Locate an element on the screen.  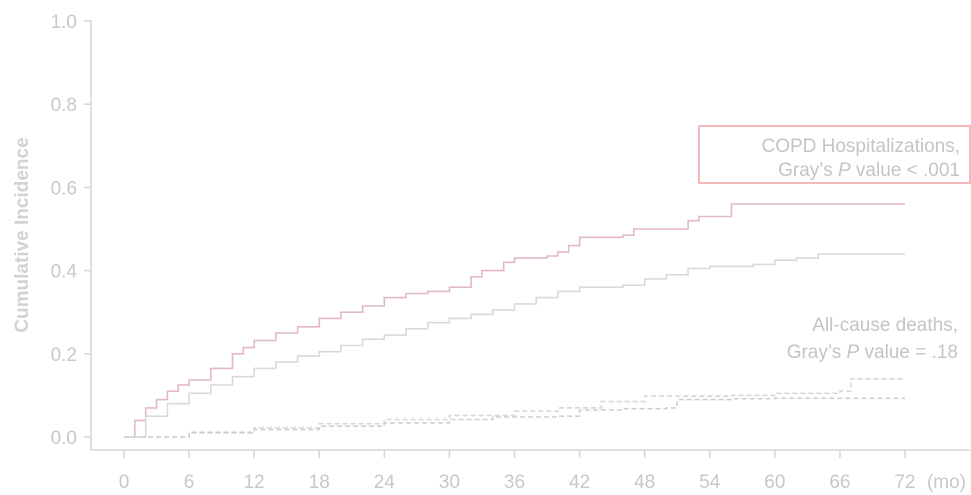
y-ticks: 0.0 0.2 0.4 0.6 0.8 1.0 is located at coordinates (71, 230).